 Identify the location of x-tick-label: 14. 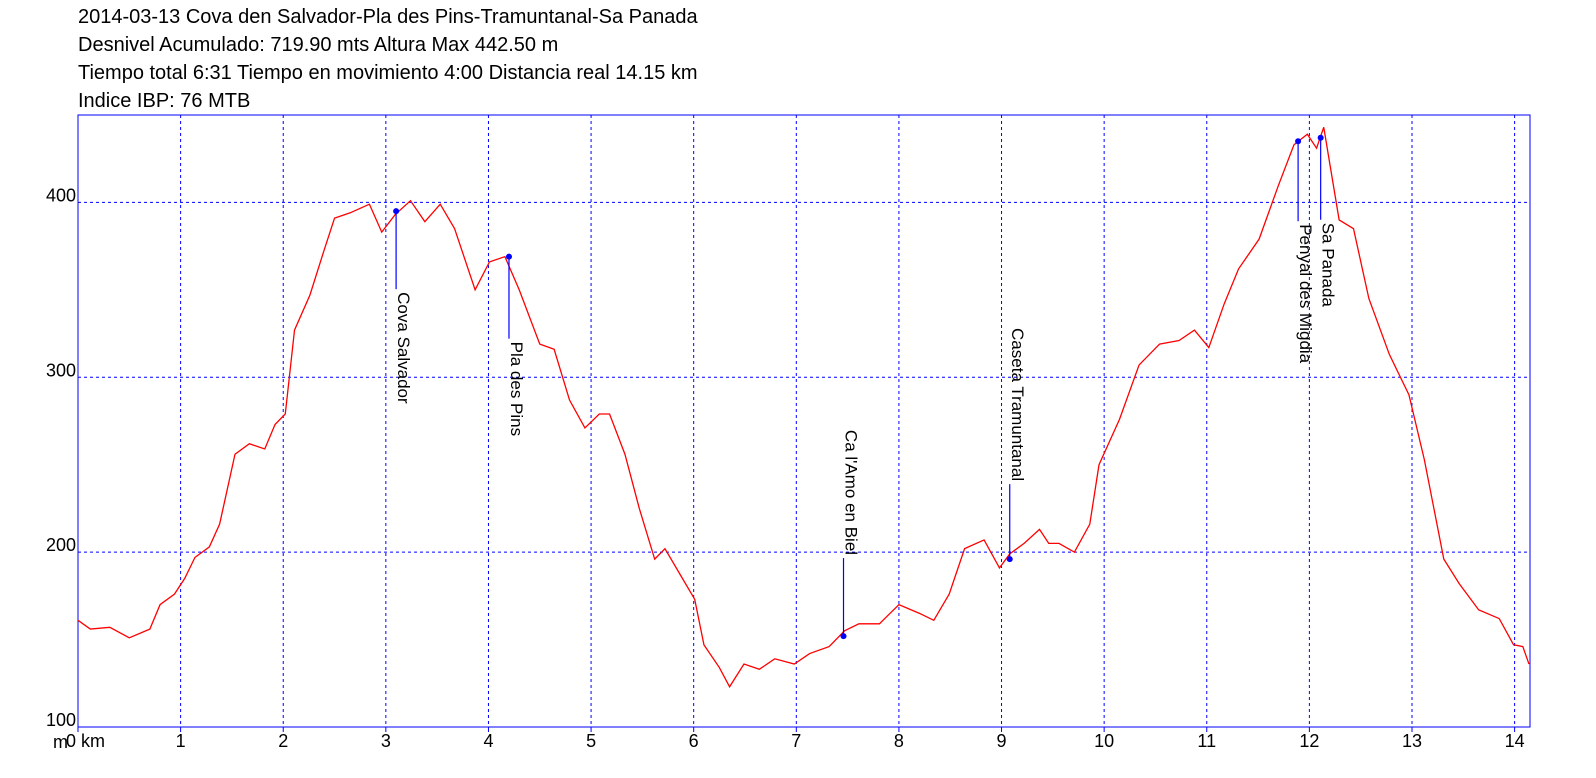
(1515, 741).